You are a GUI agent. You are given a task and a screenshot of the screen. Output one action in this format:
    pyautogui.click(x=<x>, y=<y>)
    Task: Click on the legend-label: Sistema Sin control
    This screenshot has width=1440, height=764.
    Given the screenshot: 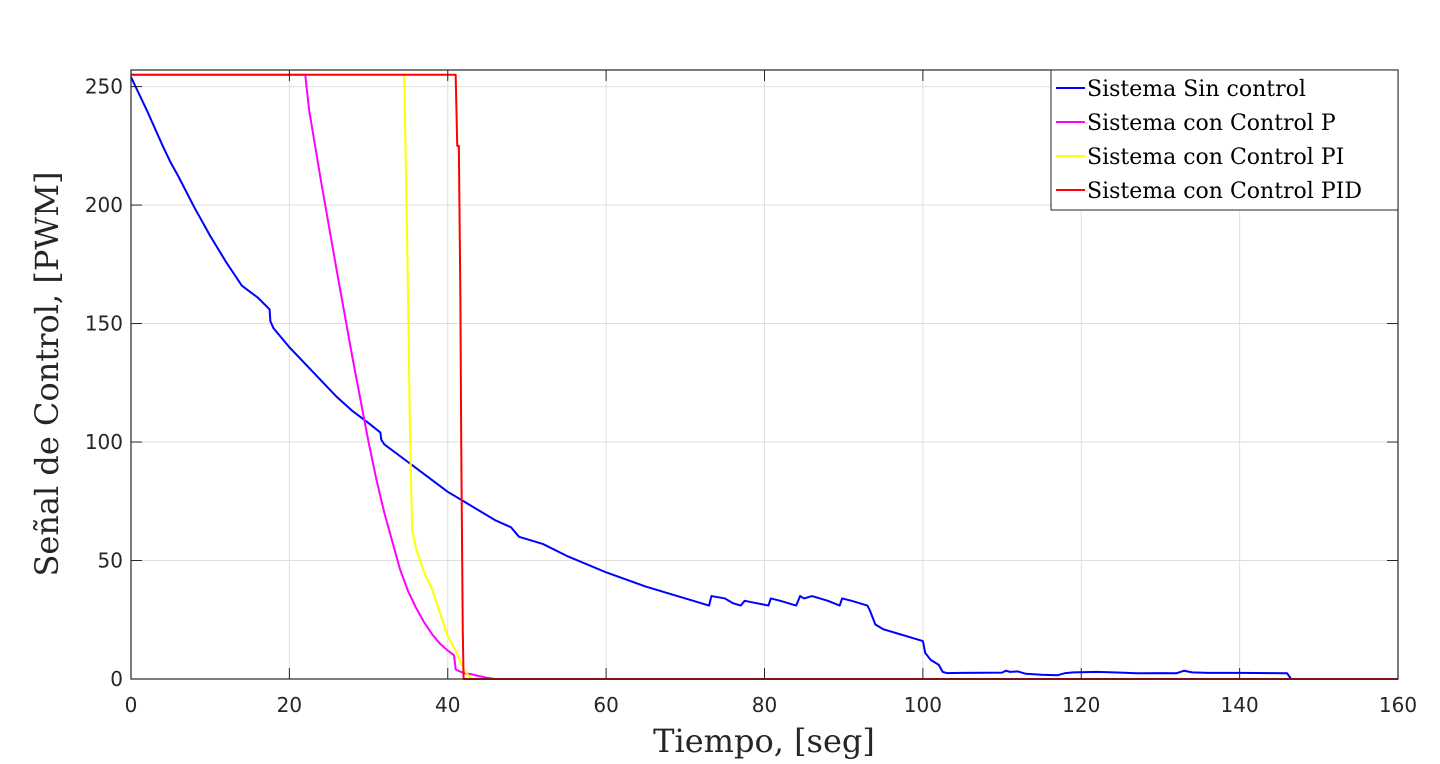 What is the action you would take?
    pyautogui.click(x=1196, y=89)
    